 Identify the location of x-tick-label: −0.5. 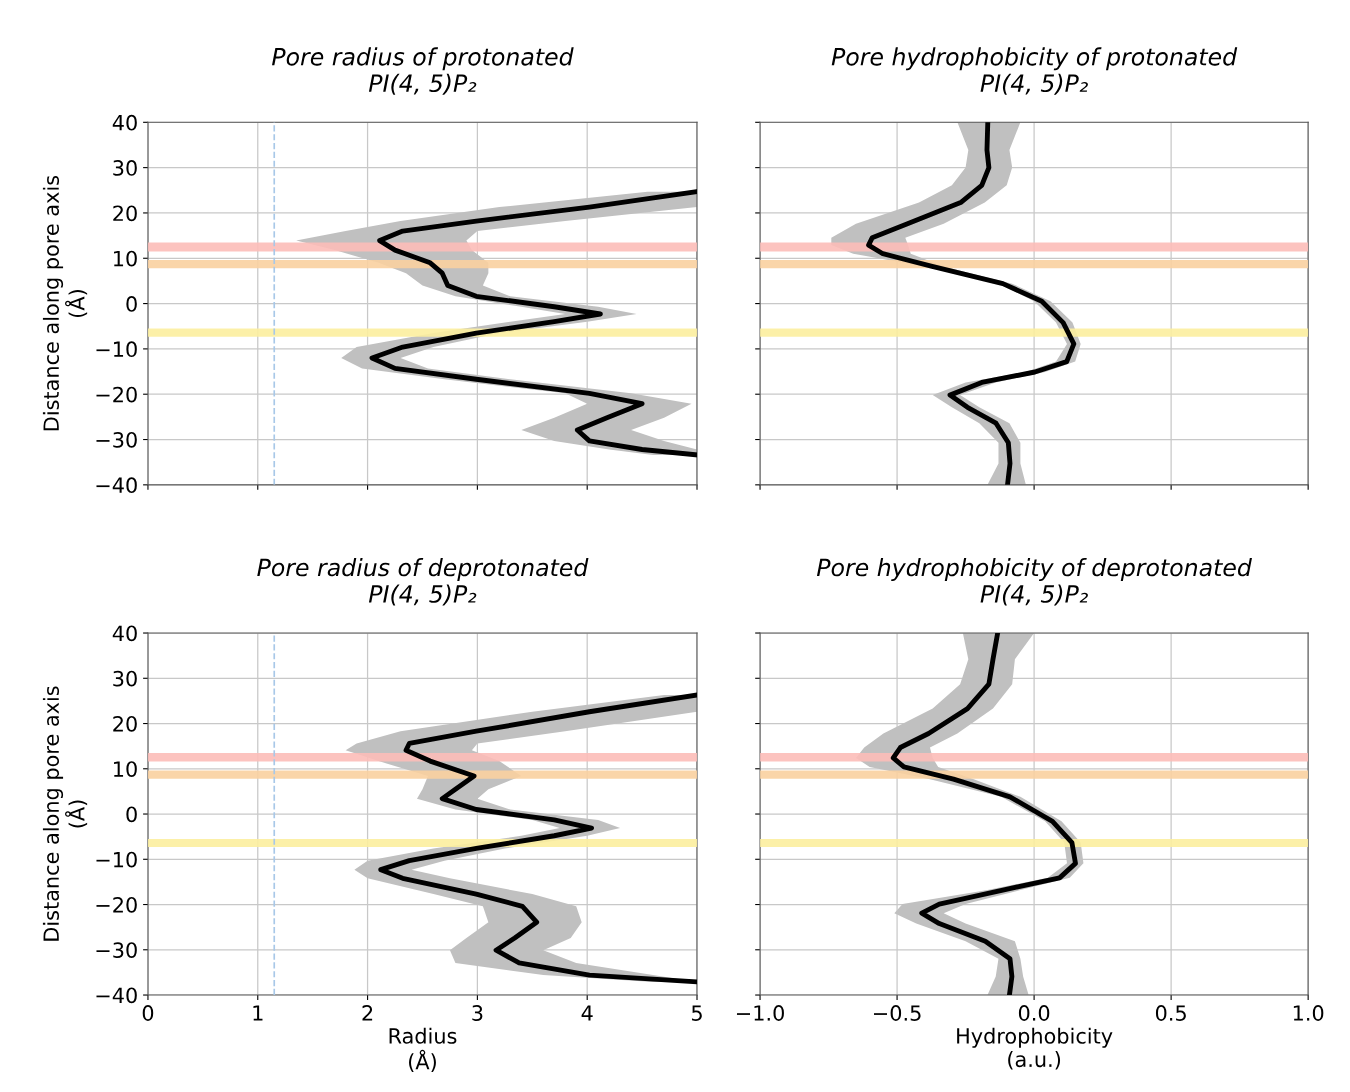
(897, 1013).